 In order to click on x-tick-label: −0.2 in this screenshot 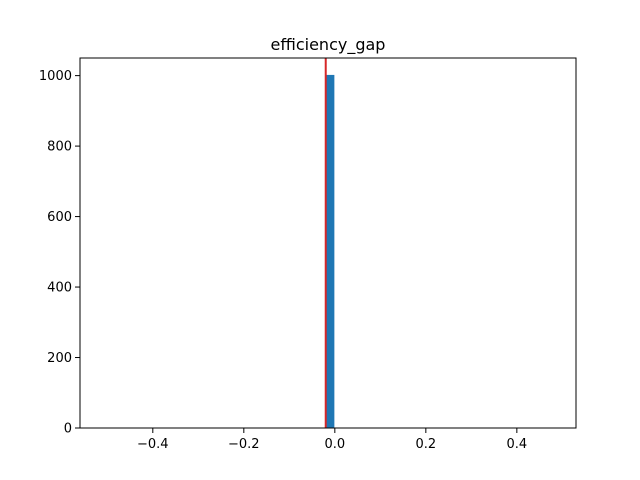, I will do `click(244, 444)`.